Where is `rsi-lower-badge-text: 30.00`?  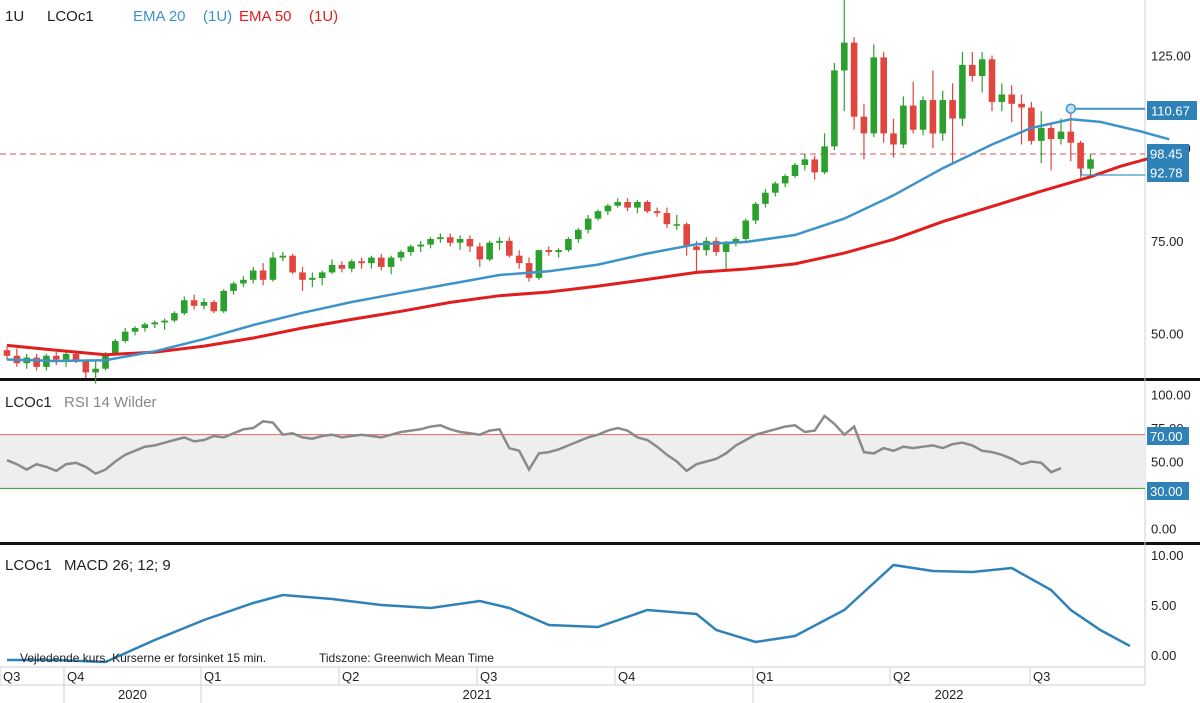 rsi-lower-badge-text: 30.00 is located at coordinates (1166, 491).